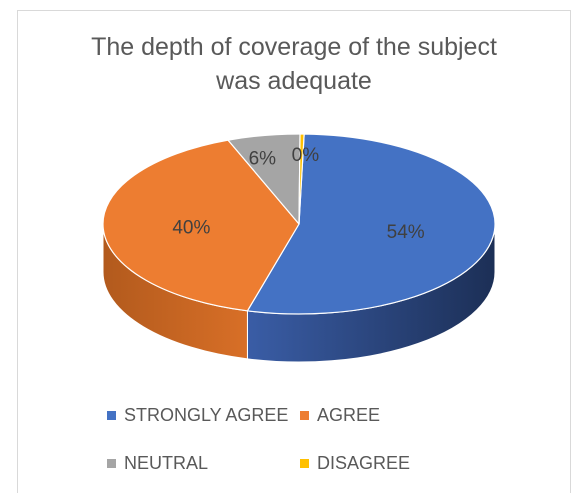 This screenshot has width=582, height=493. Describe the element at coordinates (206, 415) in the screenshot. I see `legend-label-strongly-agree: STRONGLY AGREE` at that location.